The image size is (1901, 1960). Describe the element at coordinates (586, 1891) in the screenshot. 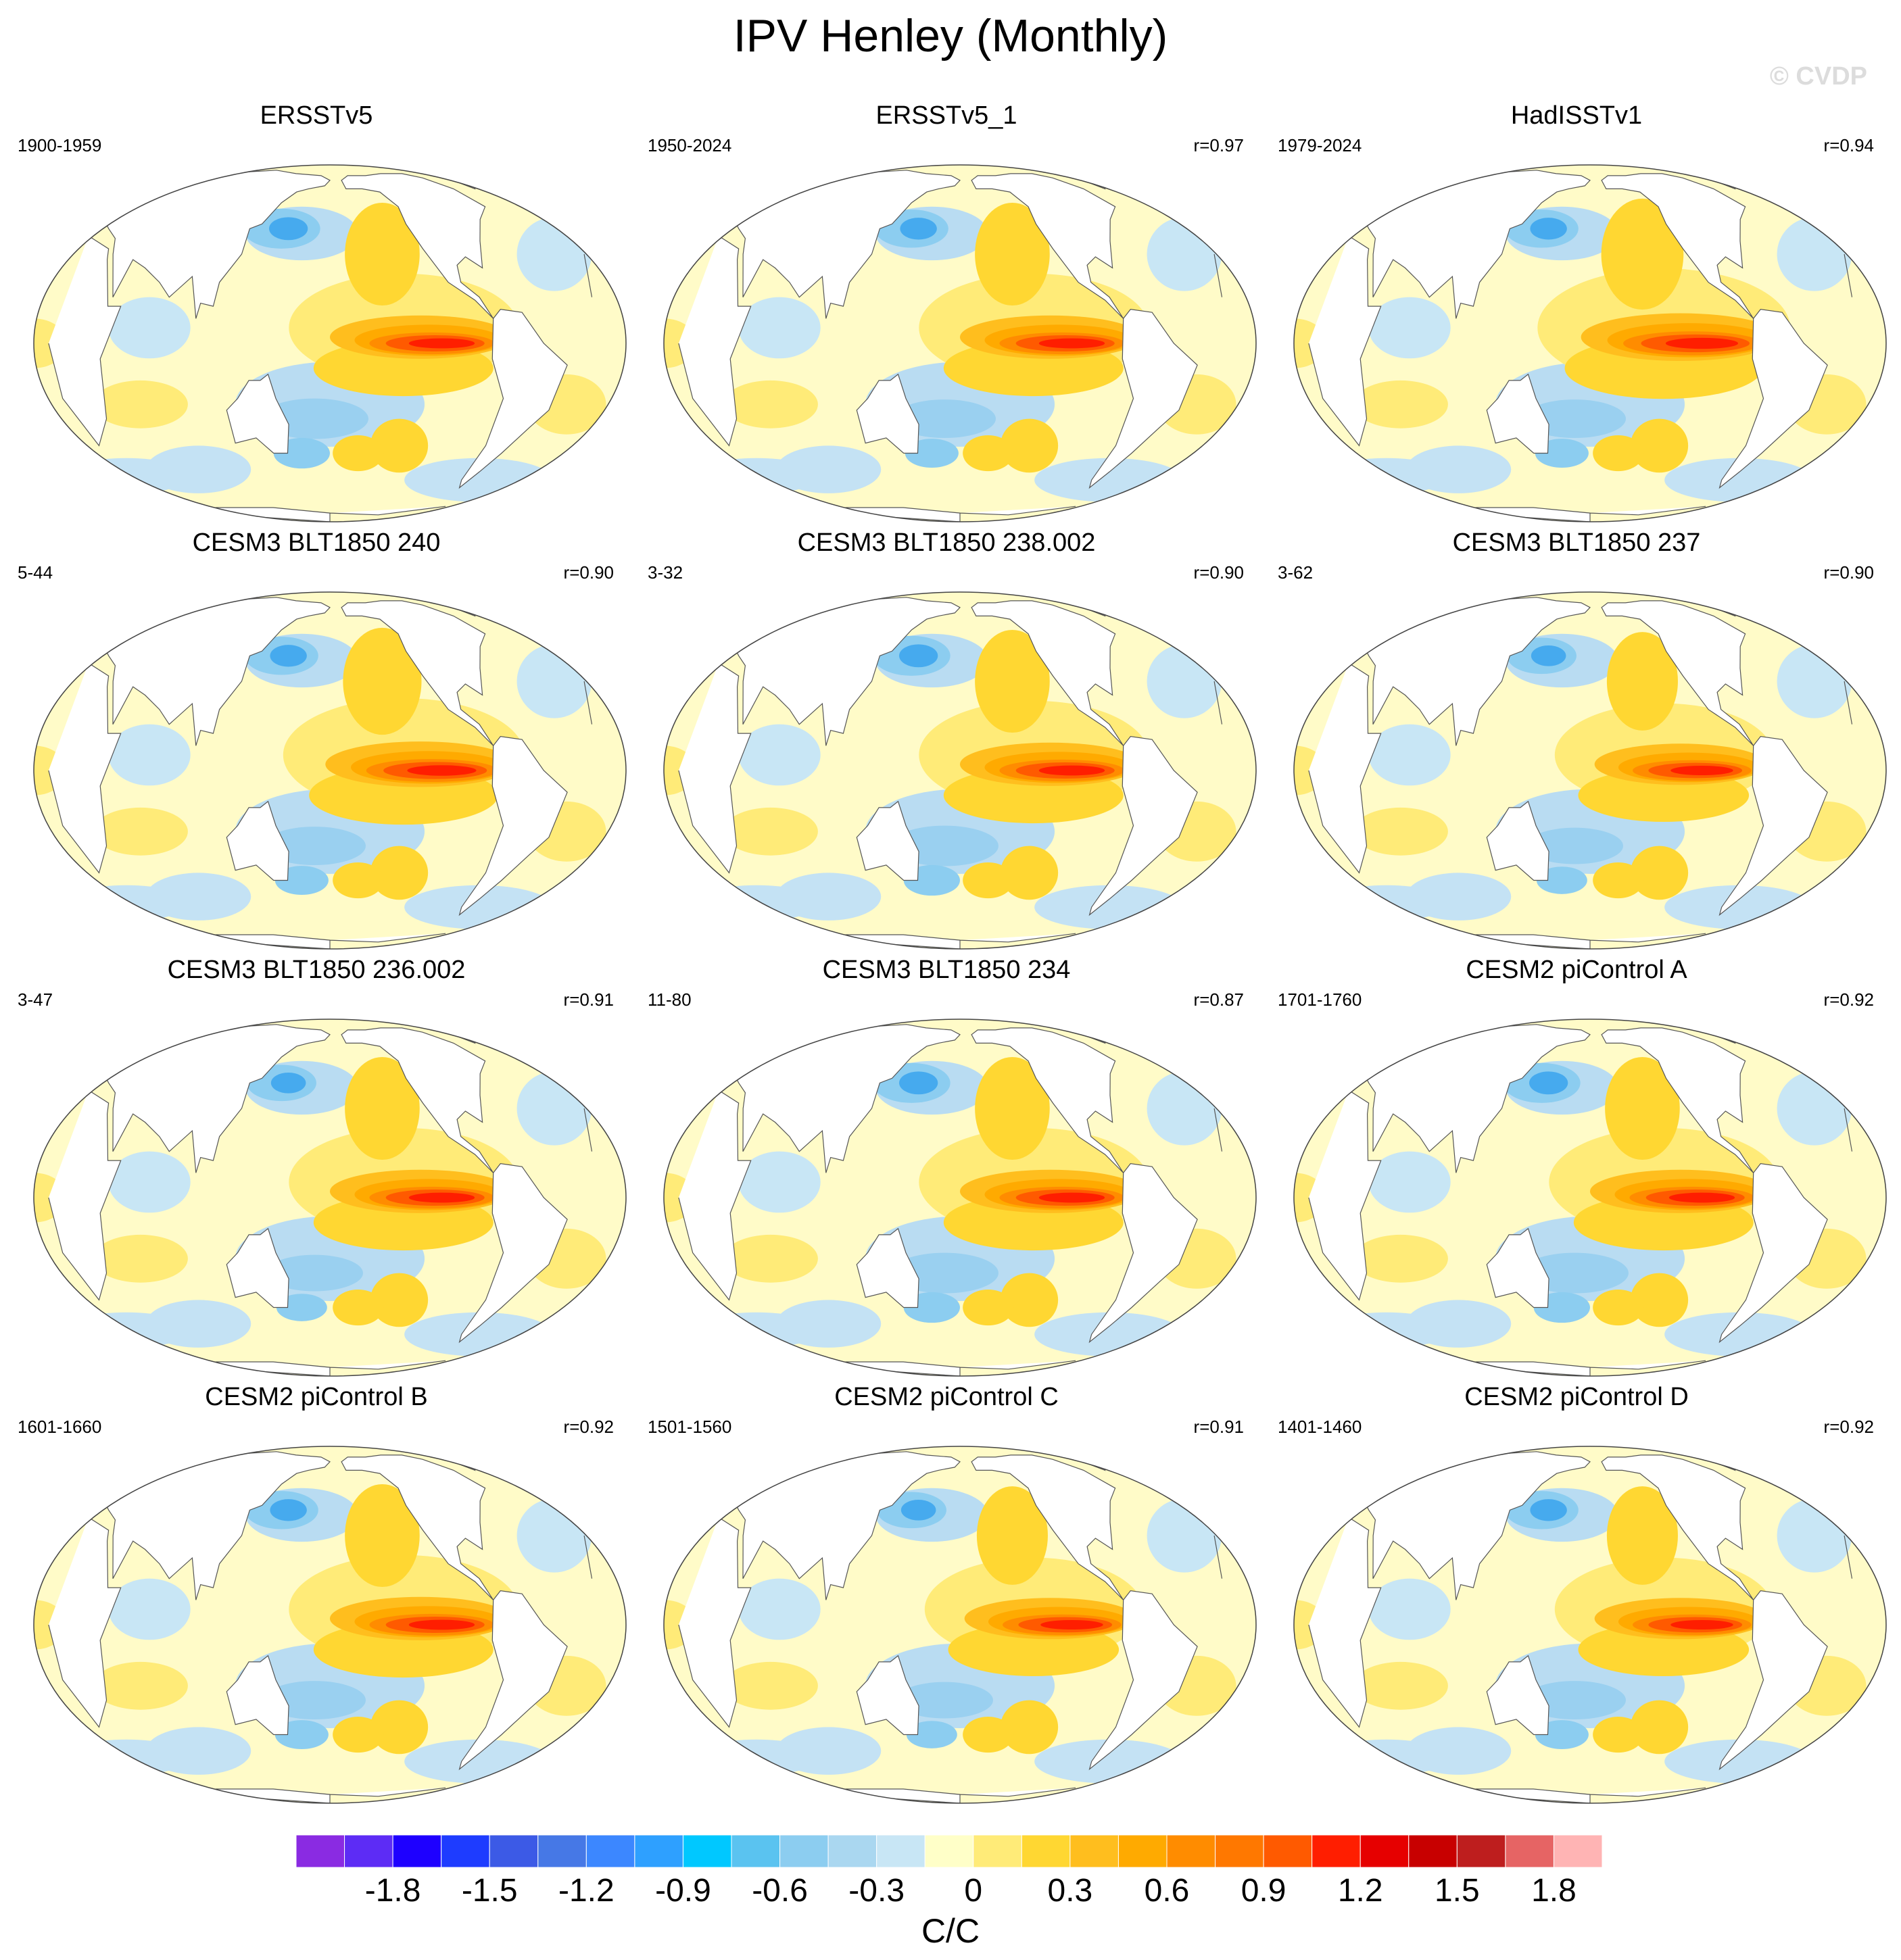

I see `colorbar-tick-label: -1.2` at that location.